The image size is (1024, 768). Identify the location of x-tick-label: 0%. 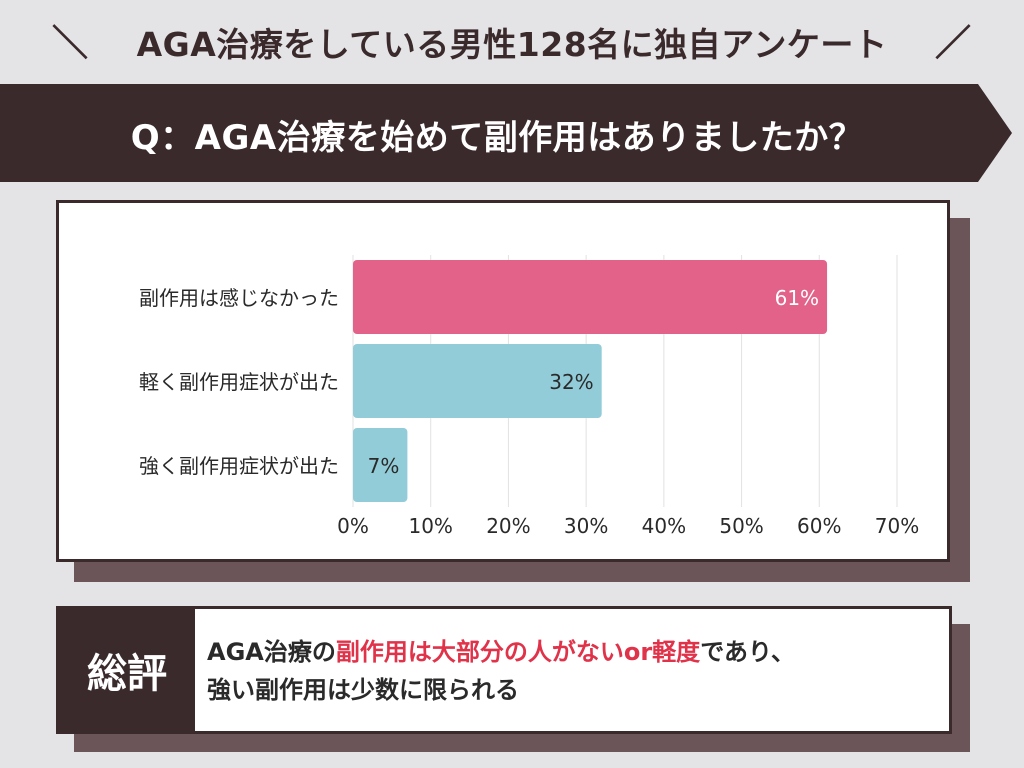
(353, 526).